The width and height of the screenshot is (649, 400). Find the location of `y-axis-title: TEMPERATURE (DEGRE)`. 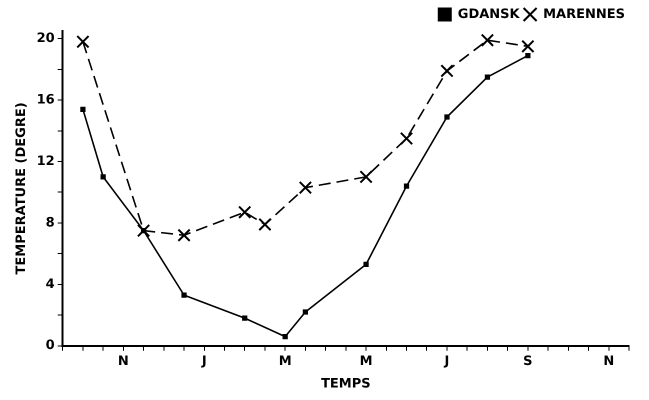

y-axis-title: TEMPERATURE (DEGRE) is located at coordinates (22, 188).